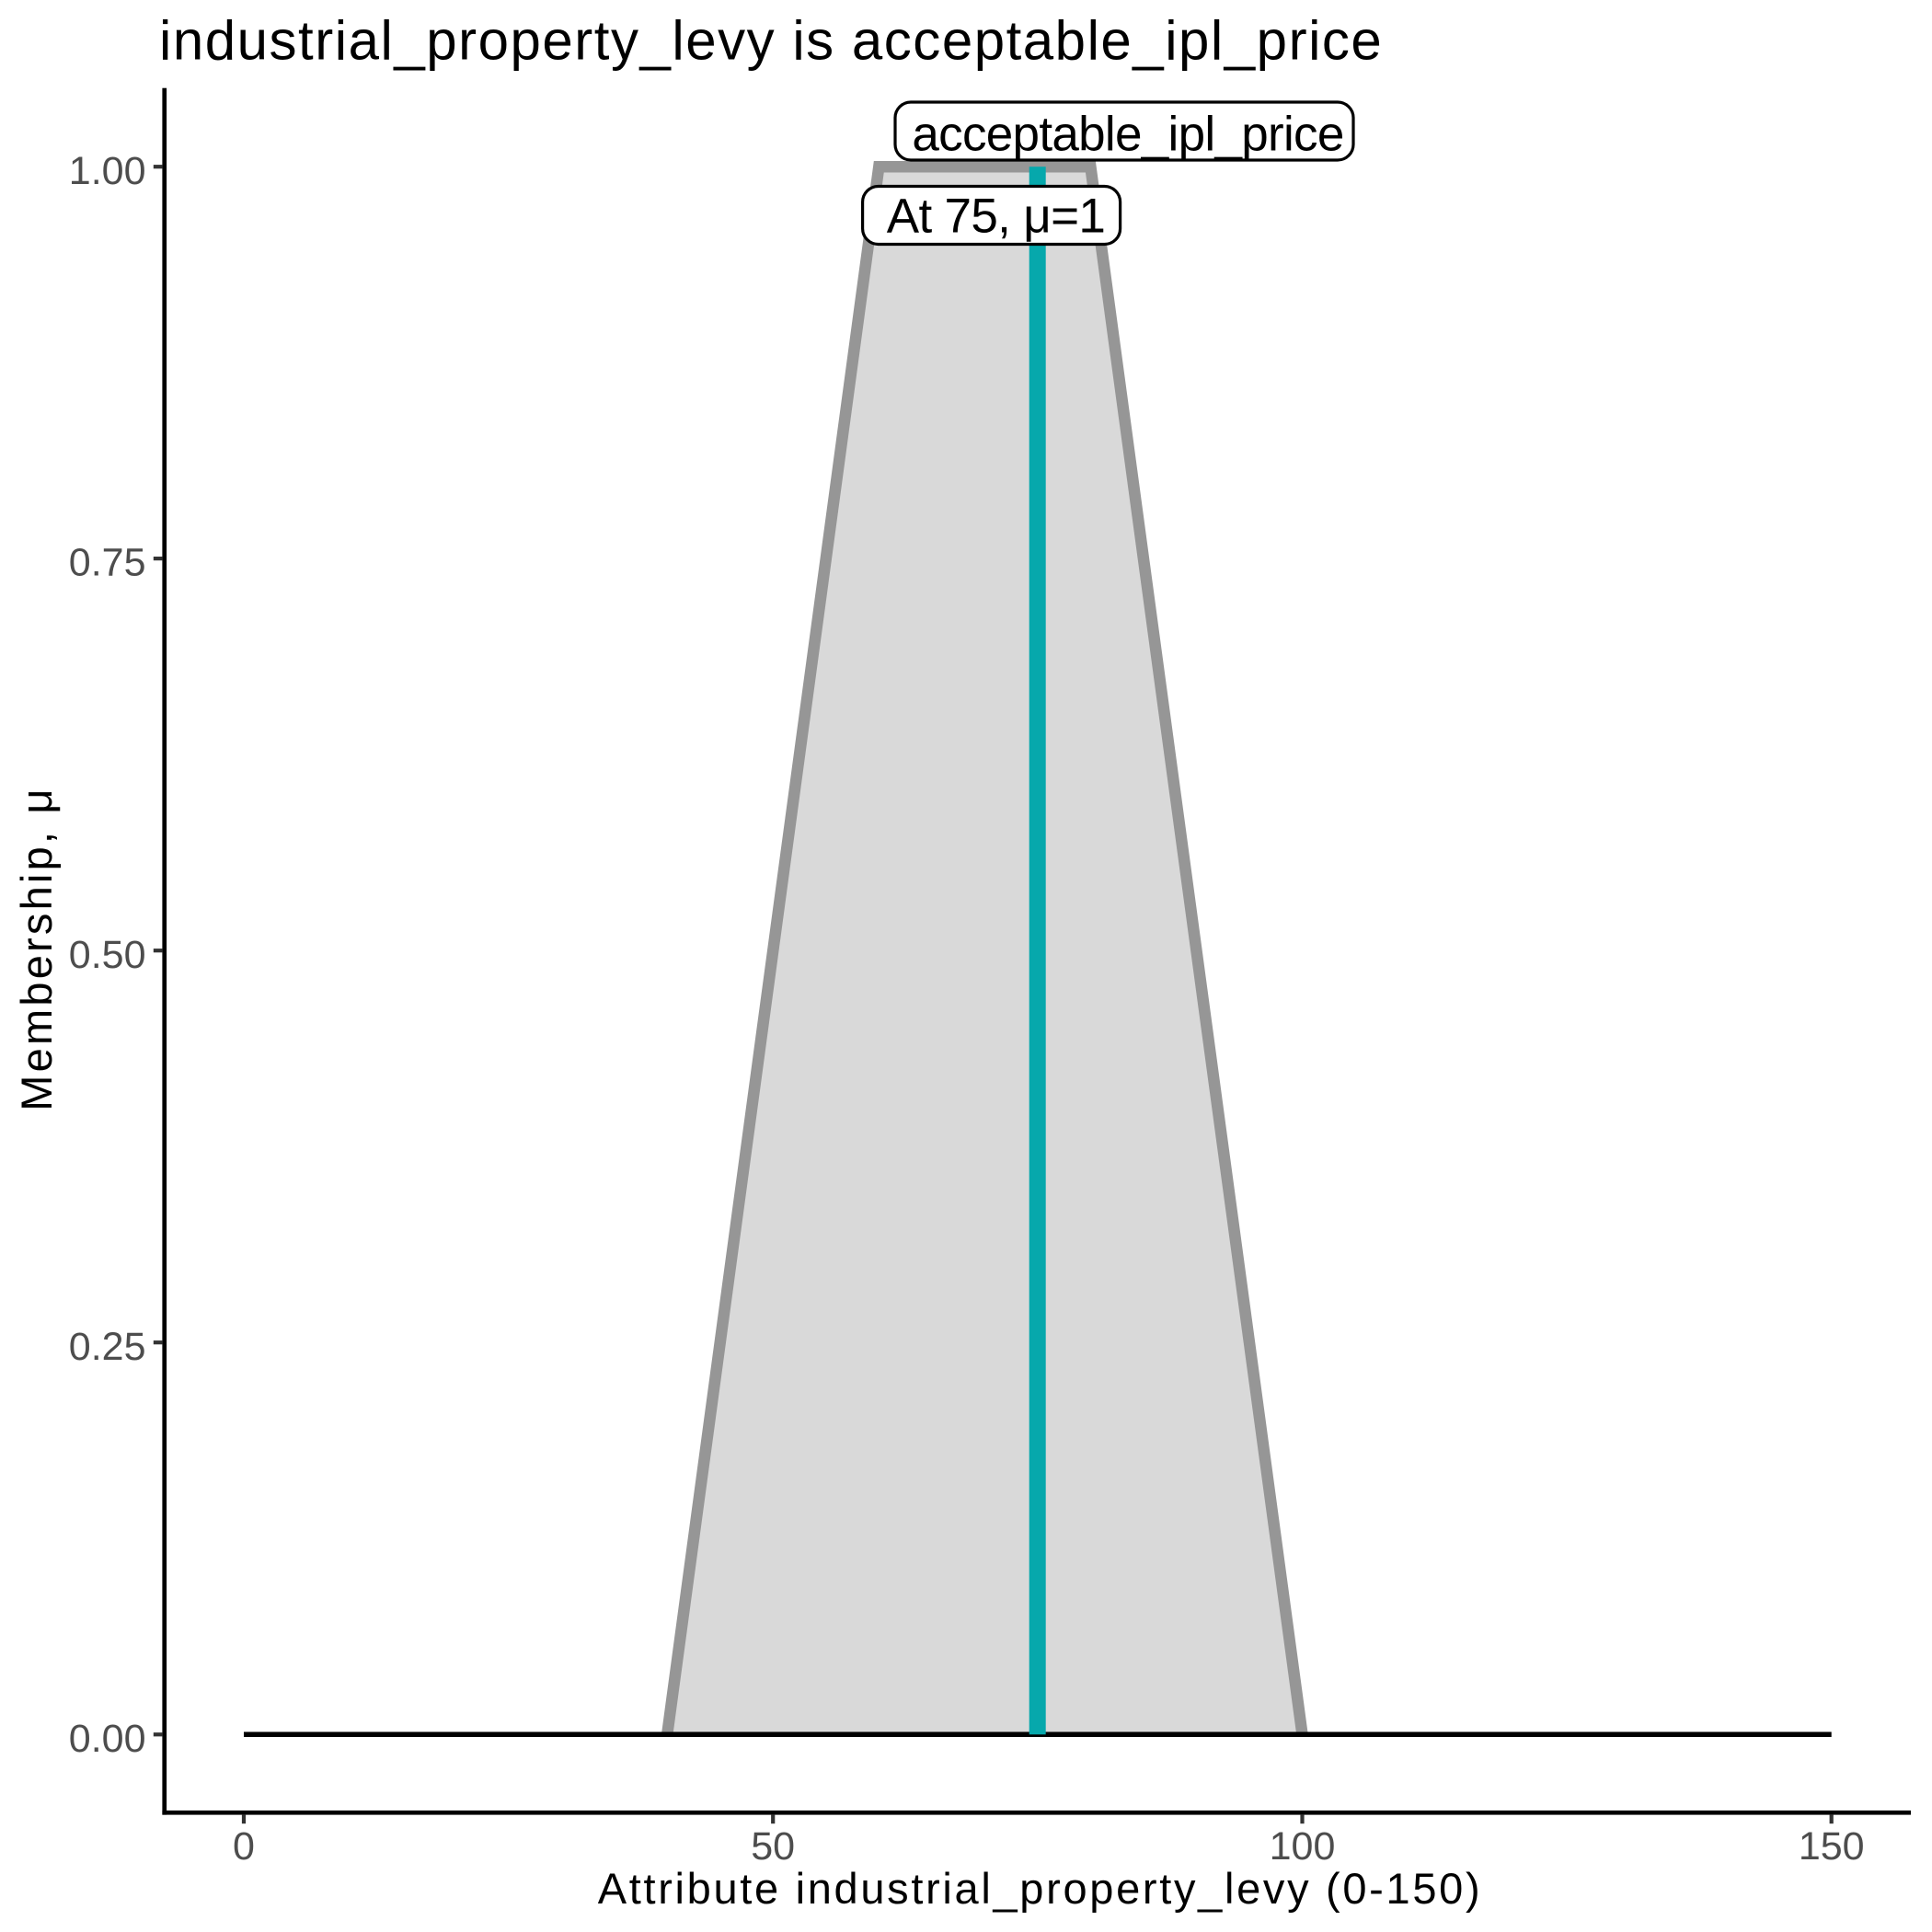  Describe the element at coordinates (107, 1347) in the screenshot. I see `svg-text: 0.25` at that location.